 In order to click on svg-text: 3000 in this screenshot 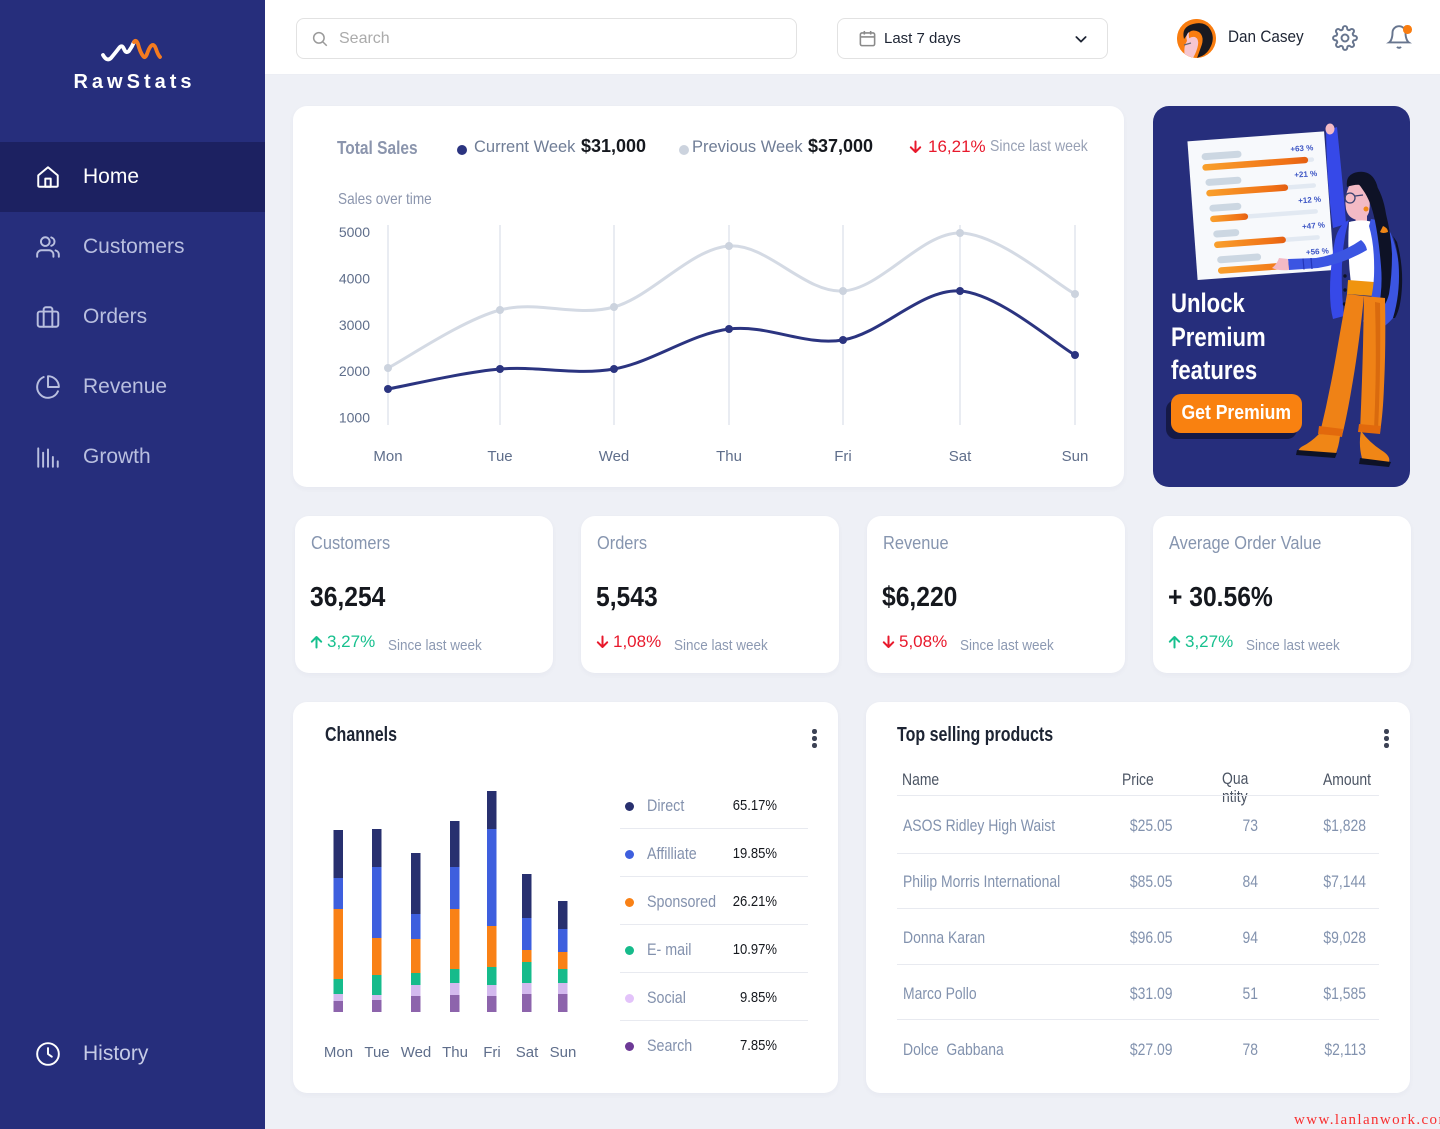, I will do `click(354, 325)`.